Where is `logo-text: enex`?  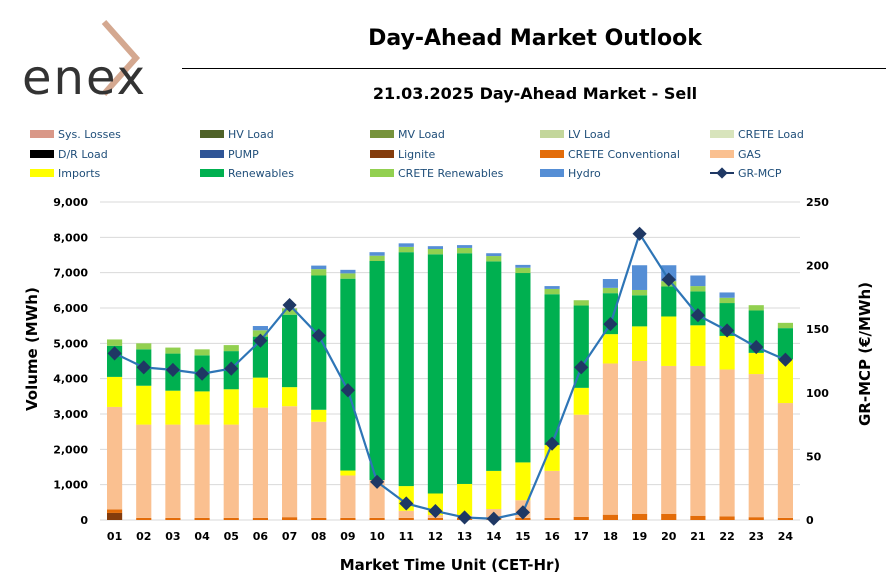 logo-text: enex is located at coordinates (85, 78).